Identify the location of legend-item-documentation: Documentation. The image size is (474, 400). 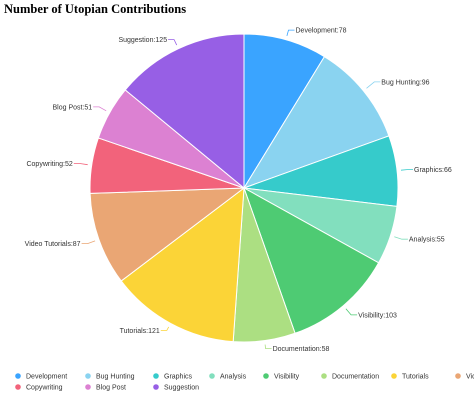
(350, 377).